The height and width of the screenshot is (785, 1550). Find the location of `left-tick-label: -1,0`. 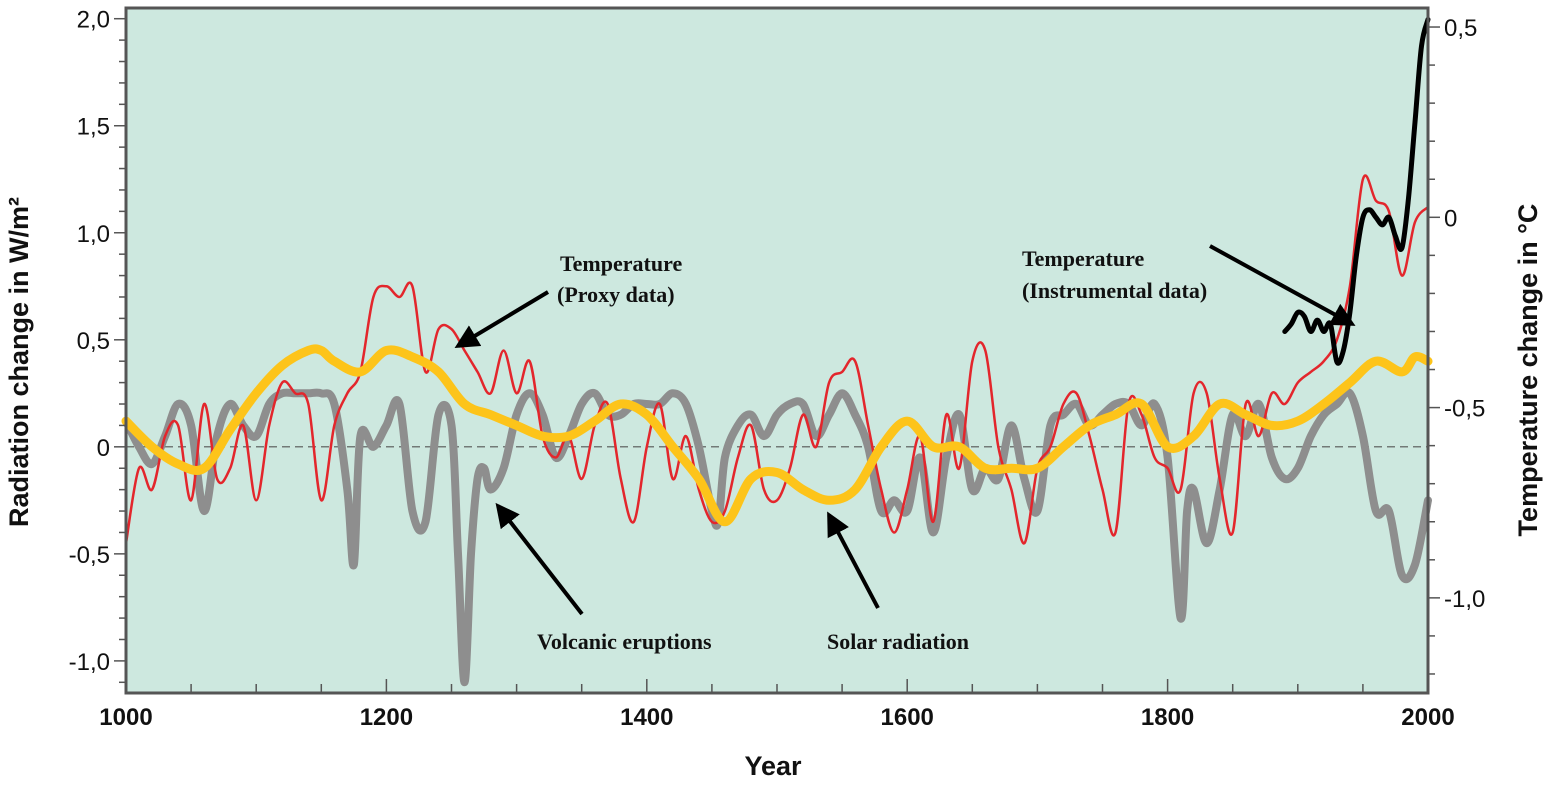

left-tick-label: -1,0 is located at coordinates (89, 662).